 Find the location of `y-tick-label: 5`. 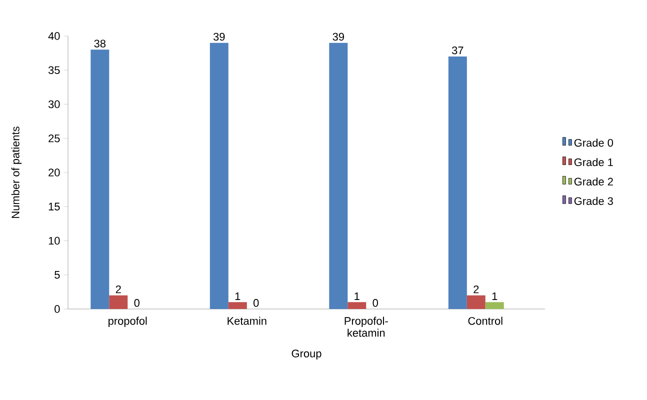

y-tick-label: 5 is located at coordinates (57, 275).